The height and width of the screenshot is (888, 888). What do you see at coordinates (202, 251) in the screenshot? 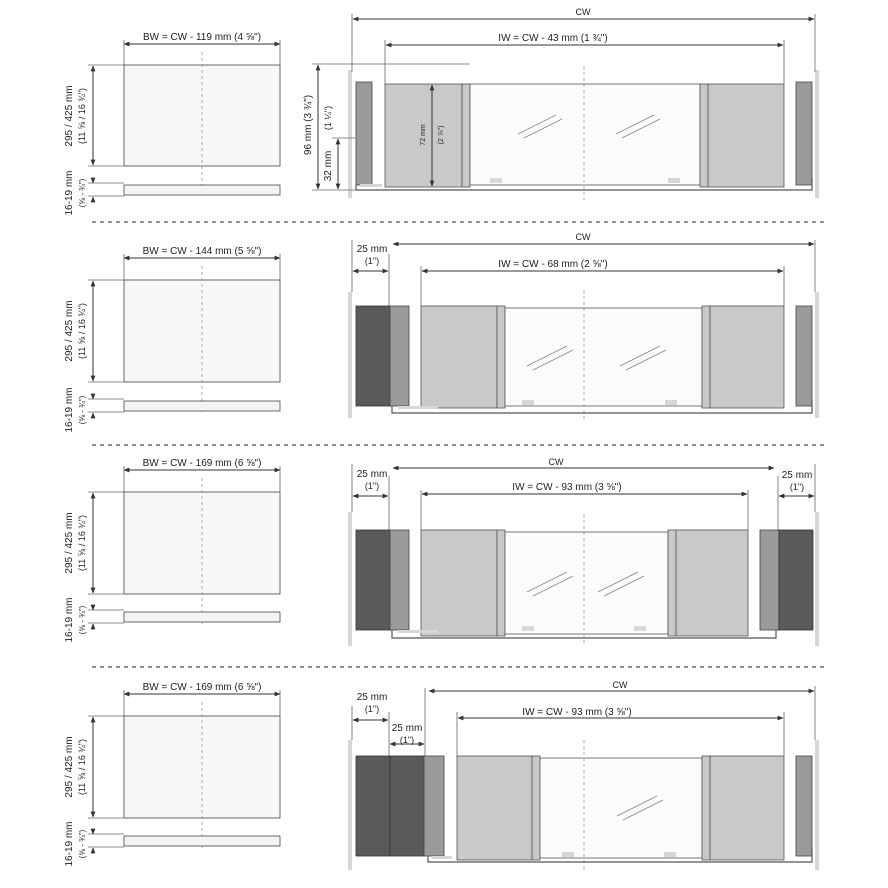
I see `bw-label: BW = CW - 144 mm (5 ⅝")` at bounding box center [202, 251].